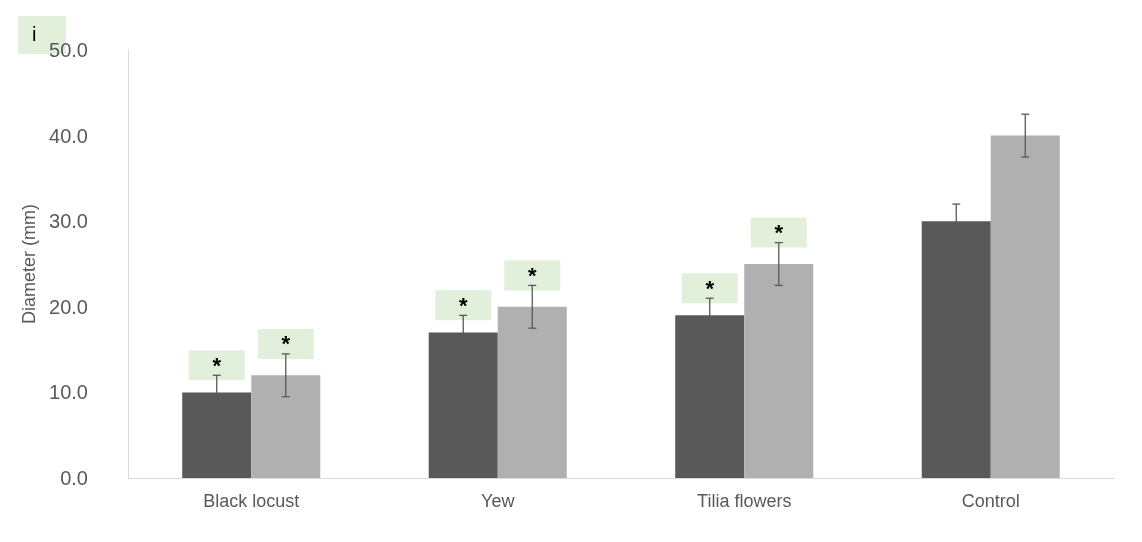 This screenshot has width=1142, height=542. Describe the element at coordinates (68, 221) in the screenshot. I see `y-tick-label: 30.0` at that location.